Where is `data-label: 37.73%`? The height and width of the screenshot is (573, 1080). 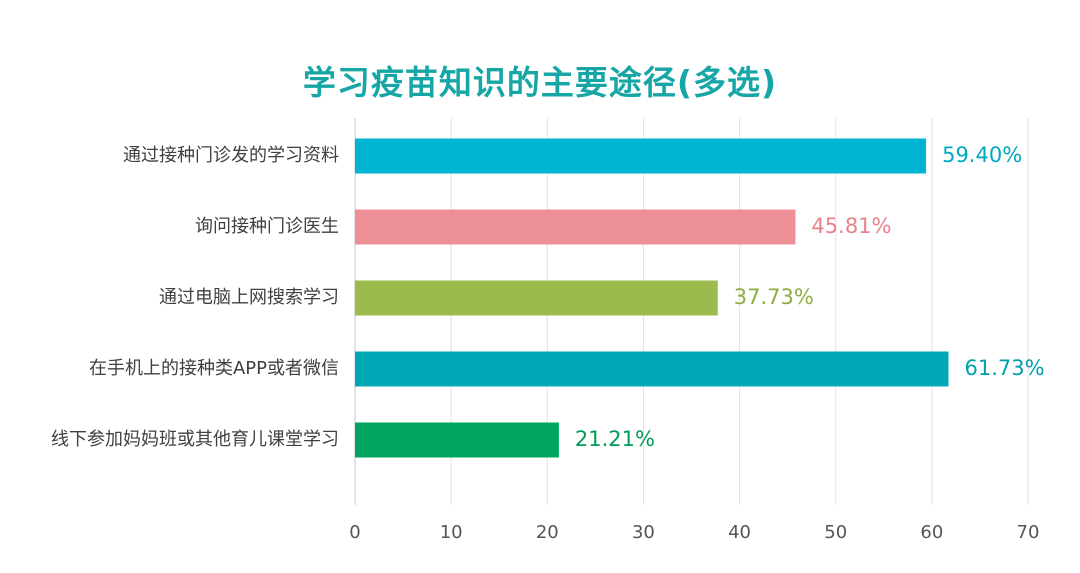 data-label: 37.73% is located at coordinates (774, 297).